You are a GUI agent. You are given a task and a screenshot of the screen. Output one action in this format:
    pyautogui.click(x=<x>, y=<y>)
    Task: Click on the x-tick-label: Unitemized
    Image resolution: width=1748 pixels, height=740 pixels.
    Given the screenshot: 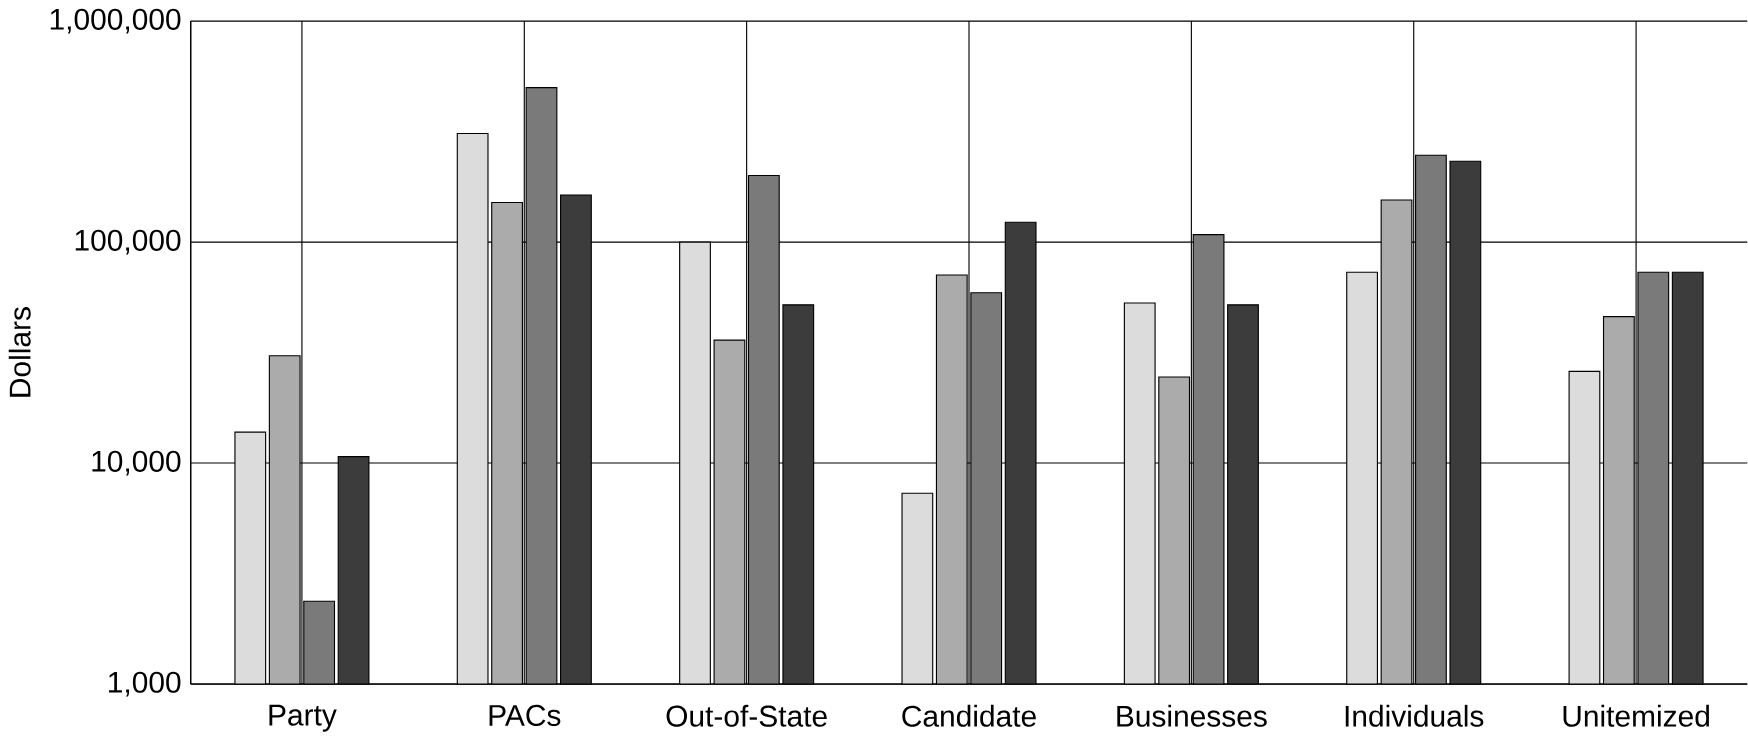 What is the action you would take?
    pyautogui.click(x=1636, y=715)
    